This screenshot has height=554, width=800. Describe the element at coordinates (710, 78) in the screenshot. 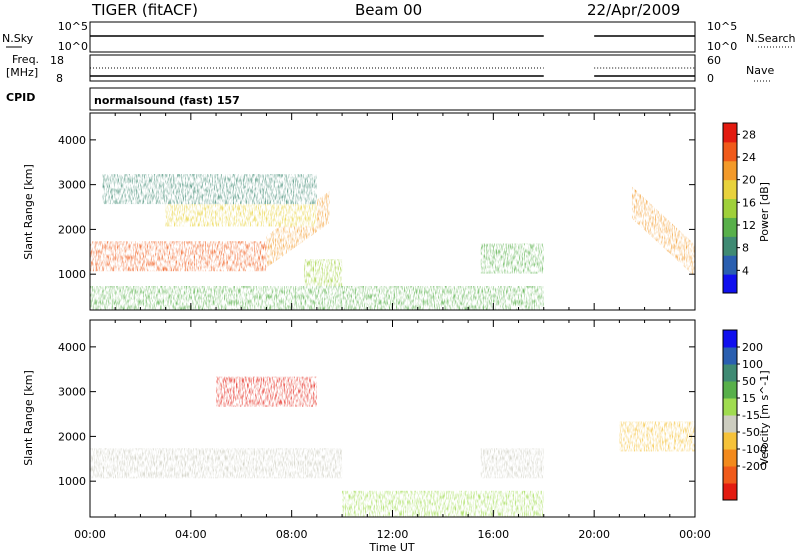

I see `nave-tick-bottom: 0` at that location.